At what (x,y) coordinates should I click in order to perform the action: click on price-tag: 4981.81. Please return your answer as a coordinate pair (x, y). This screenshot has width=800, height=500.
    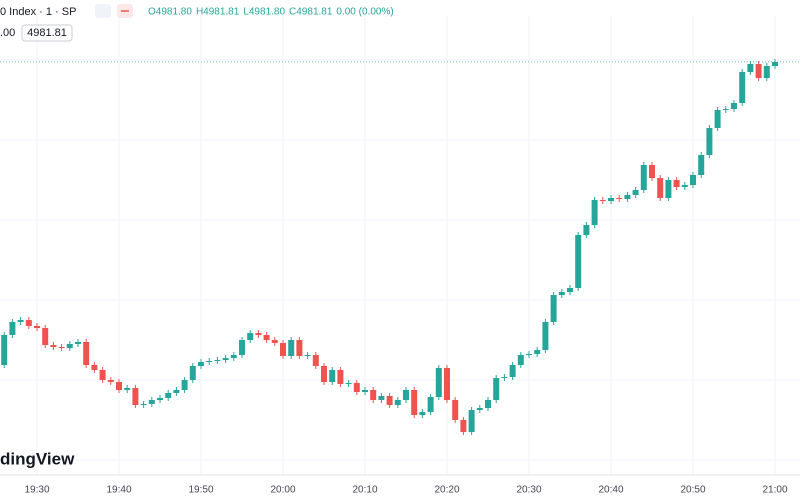
    Looking at the image, I should click on (47, 33).